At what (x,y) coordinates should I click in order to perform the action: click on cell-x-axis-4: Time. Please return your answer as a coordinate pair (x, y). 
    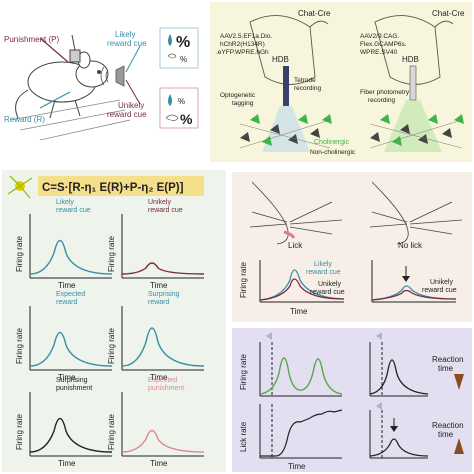
    Looking at the image, I should click on (67, 463).